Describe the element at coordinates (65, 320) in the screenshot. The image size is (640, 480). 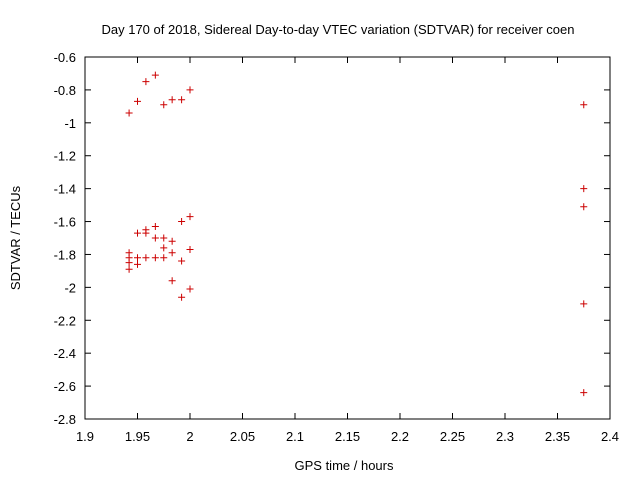
I see `y-tick-label: -2.2` at that location.